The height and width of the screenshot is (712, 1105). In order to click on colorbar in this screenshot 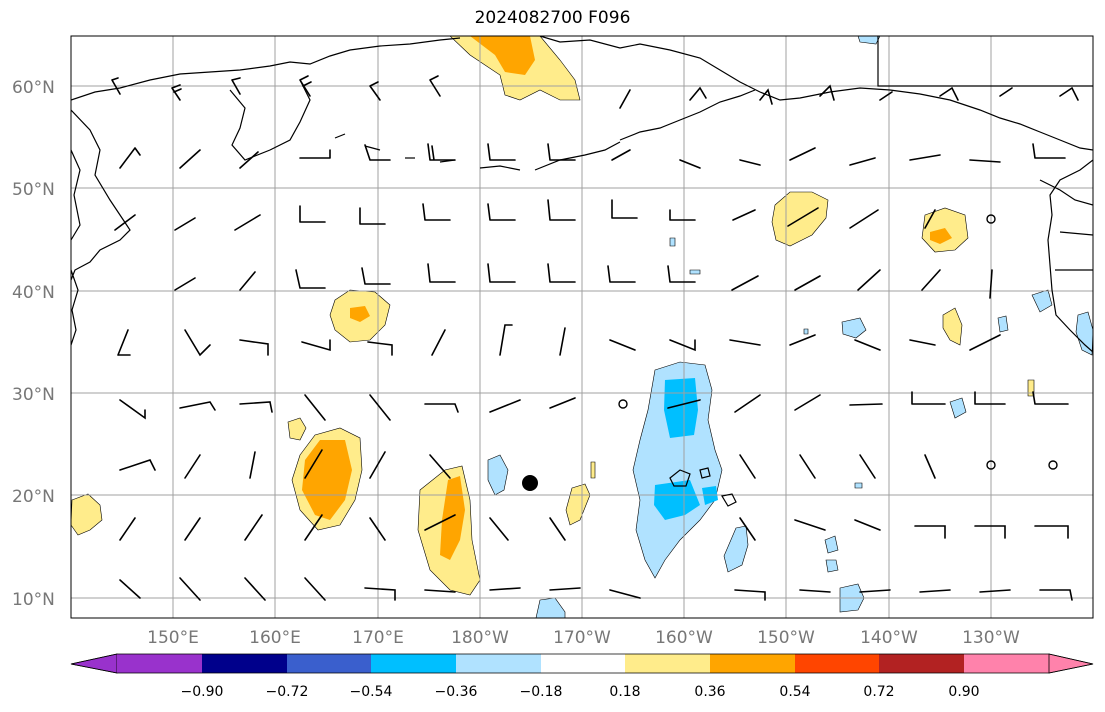, I will do `click(582, 663)`.